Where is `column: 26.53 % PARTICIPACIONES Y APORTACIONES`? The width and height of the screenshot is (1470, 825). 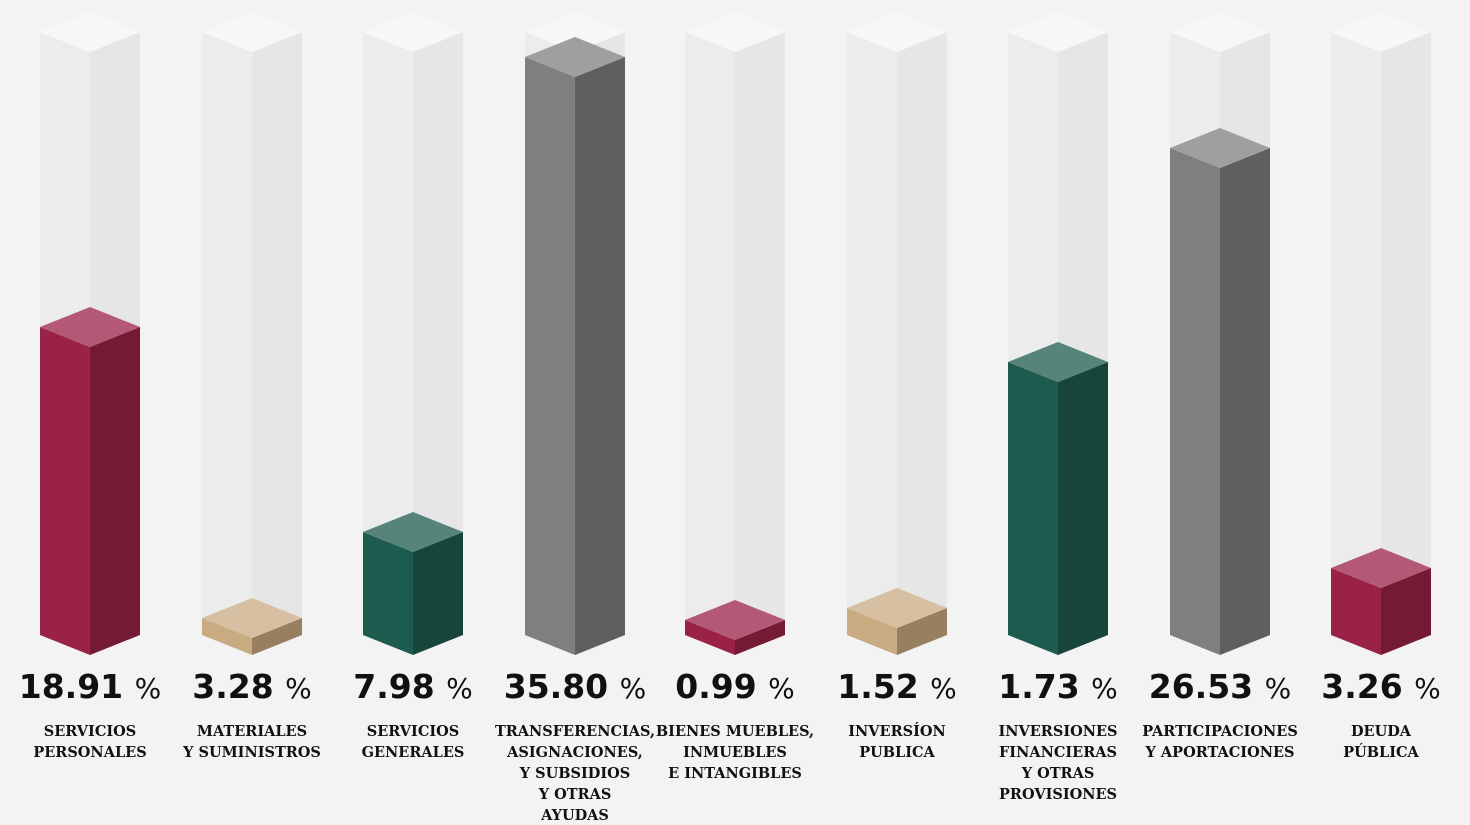
column: 26.53 % PARTICIPACIONES Y APORTACIONES is located at coordinates (1220, 386).